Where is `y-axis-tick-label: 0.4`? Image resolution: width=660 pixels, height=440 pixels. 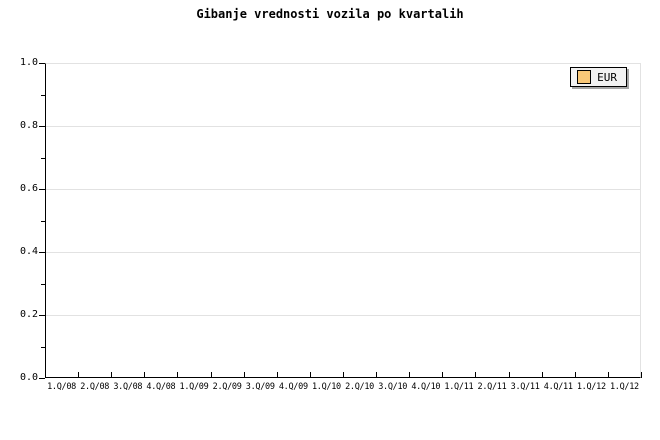 y-axis-tick-label: 0.4 is located at coordinates (28, 251).